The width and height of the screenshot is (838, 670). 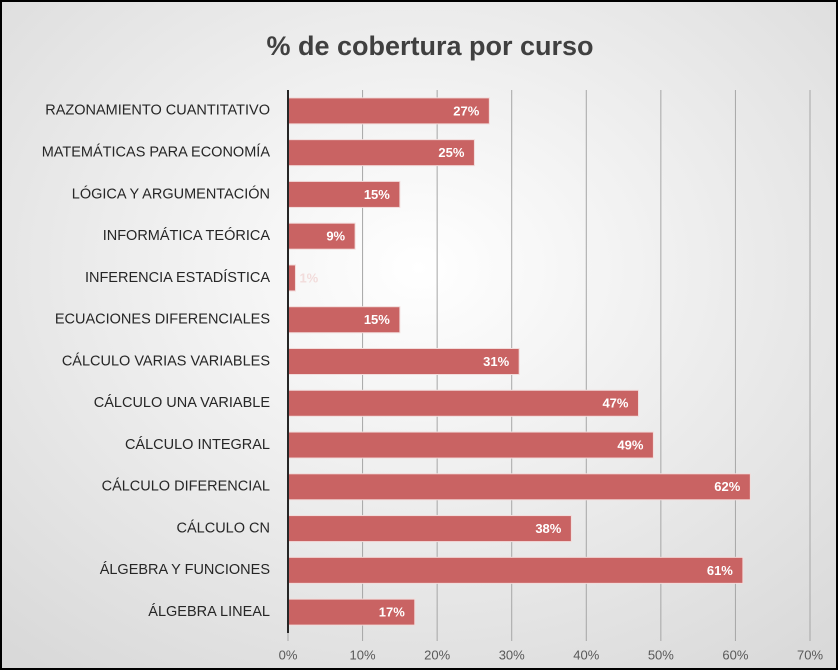 I want to click on y-tick-label: ÁLGEBRA Y FUNCIONES, so click(x=185, y=569).